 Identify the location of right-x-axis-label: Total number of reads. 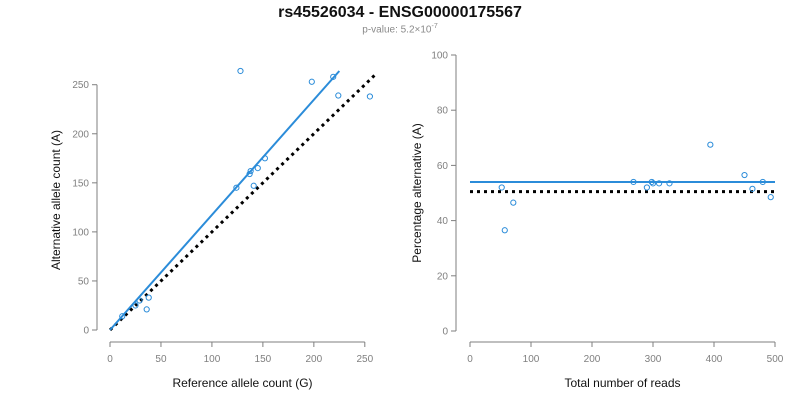
(622, 383).